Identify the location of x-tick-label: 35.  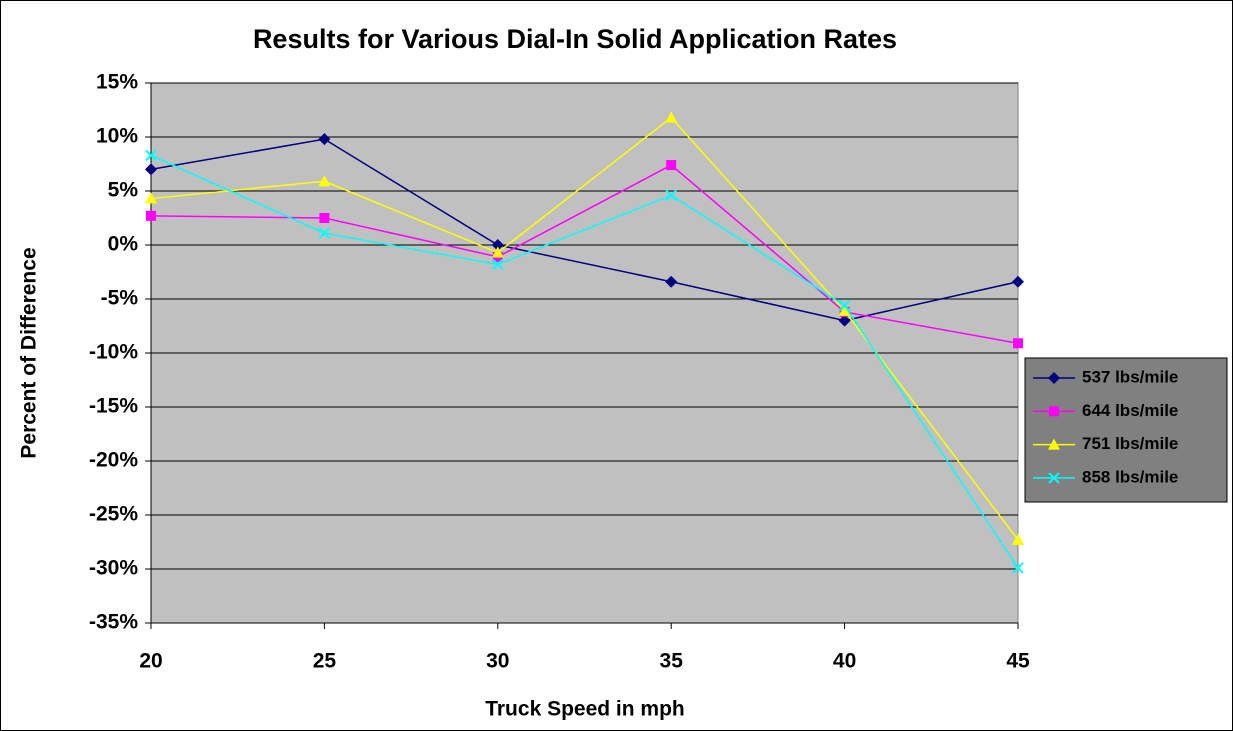
(672, 661).